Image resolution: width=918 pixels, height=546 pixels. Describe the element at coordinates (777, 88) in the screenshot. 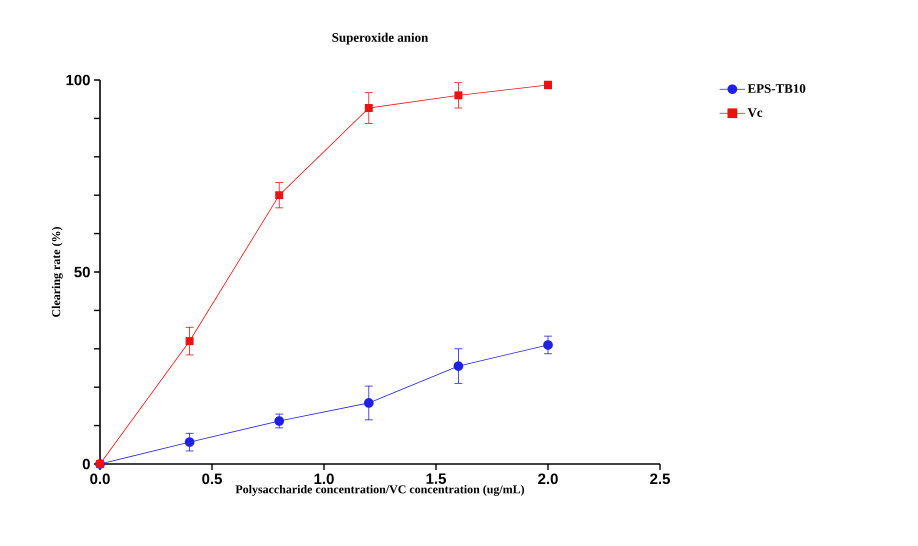

I see `legend-label: EPS-TB10` at that location.